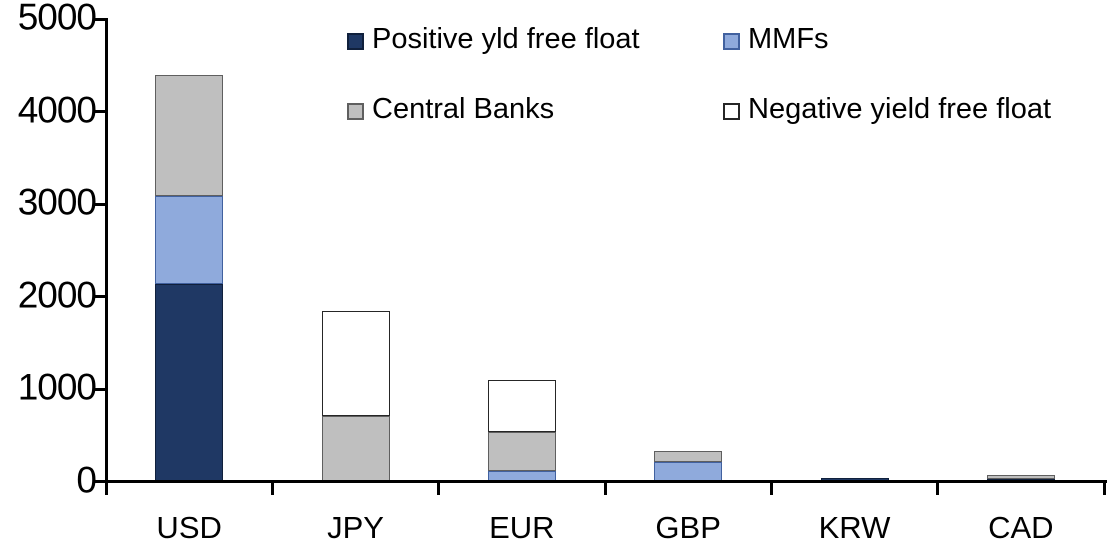 This screenshot has width=1109, height=556. I want to click on legend-item-central-banks: Central Banks, so click(450, 111).